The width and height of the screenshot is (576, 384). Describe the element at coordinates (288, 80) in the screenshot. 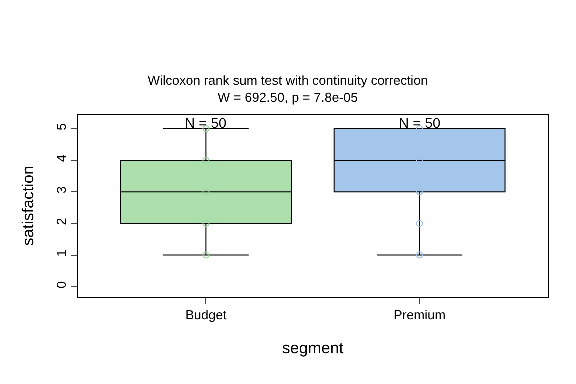

I see `chart-title: Wilcoxon rank sum test with continuity correction` at that location.